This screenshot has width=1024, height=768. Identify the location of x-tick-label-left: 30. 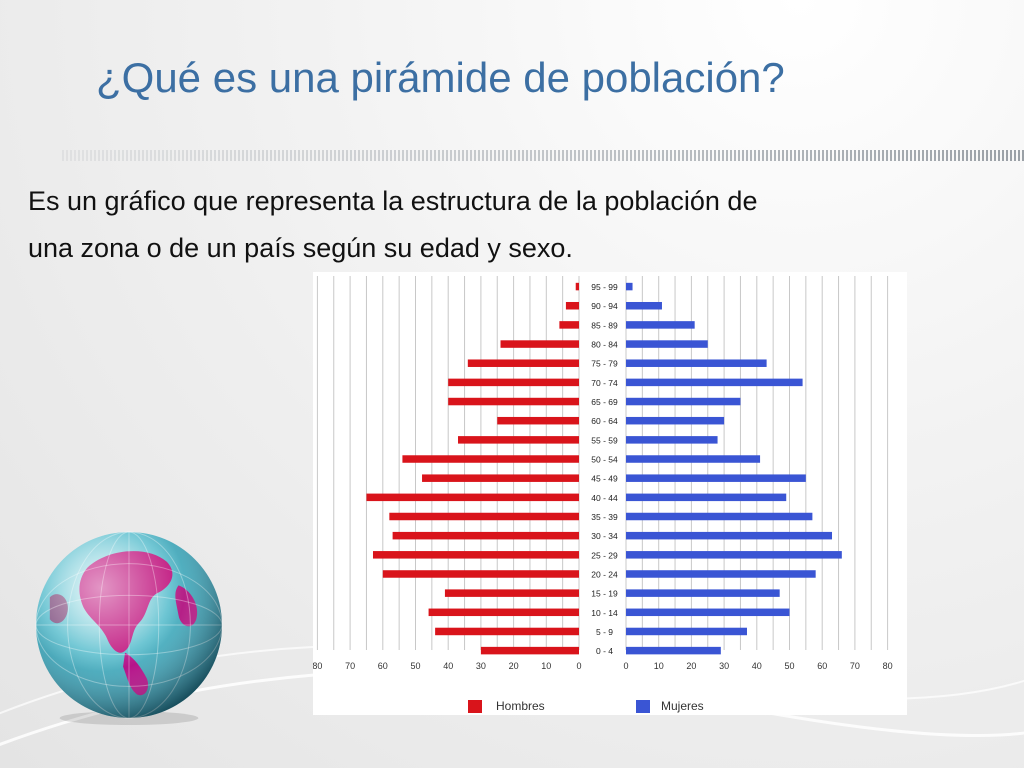
(481, 666).